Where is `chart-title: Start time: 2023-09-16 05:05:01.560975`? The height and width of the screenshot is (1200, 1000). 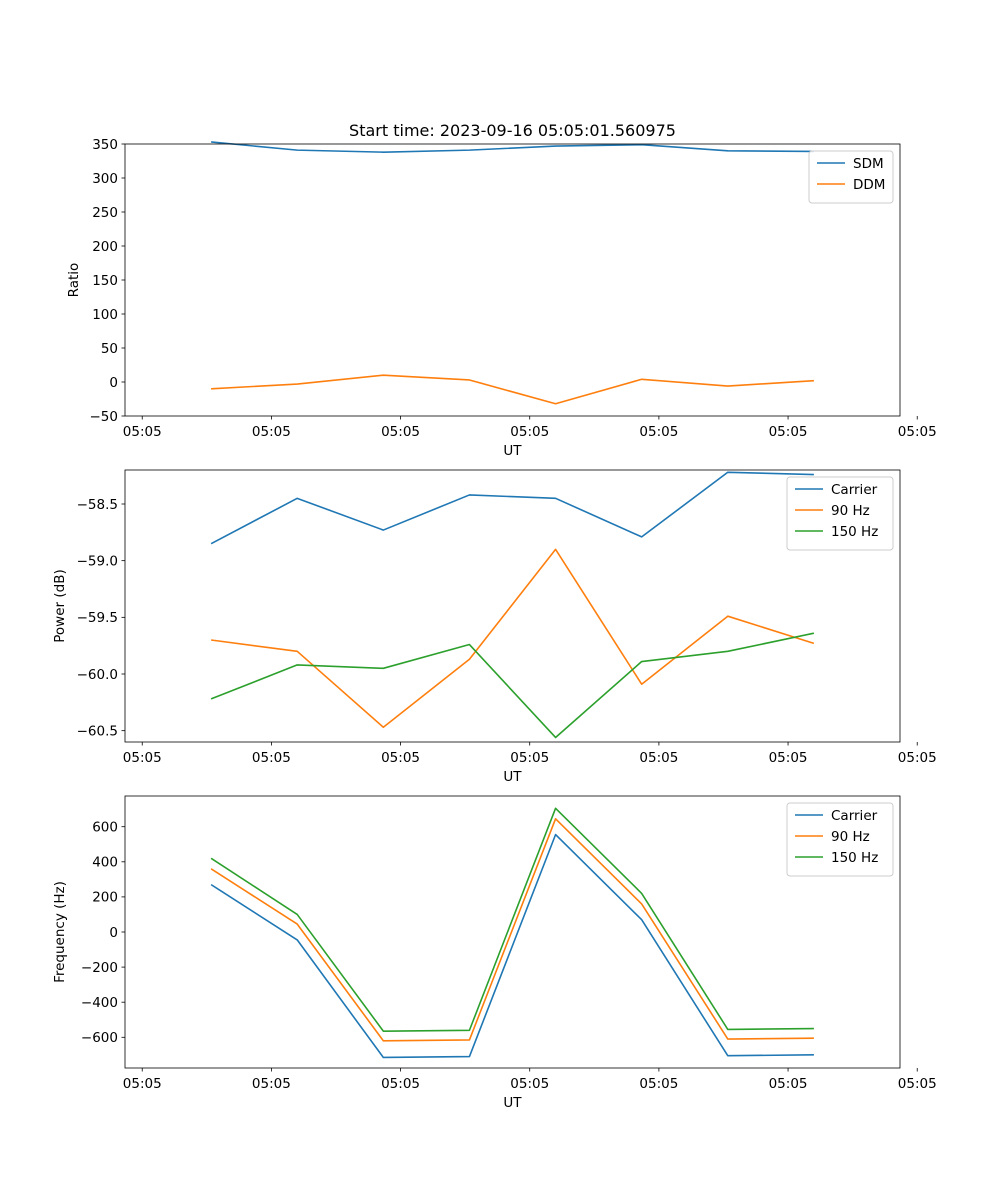
chart-title: Start time: 2023-09-16 05:05:01.560975 is located at coordinates (512, 130).